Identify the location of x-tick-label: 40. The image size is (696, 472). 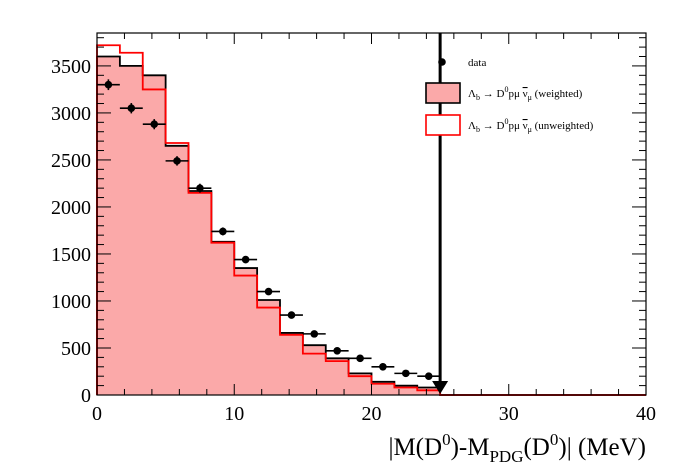
(646, 414).